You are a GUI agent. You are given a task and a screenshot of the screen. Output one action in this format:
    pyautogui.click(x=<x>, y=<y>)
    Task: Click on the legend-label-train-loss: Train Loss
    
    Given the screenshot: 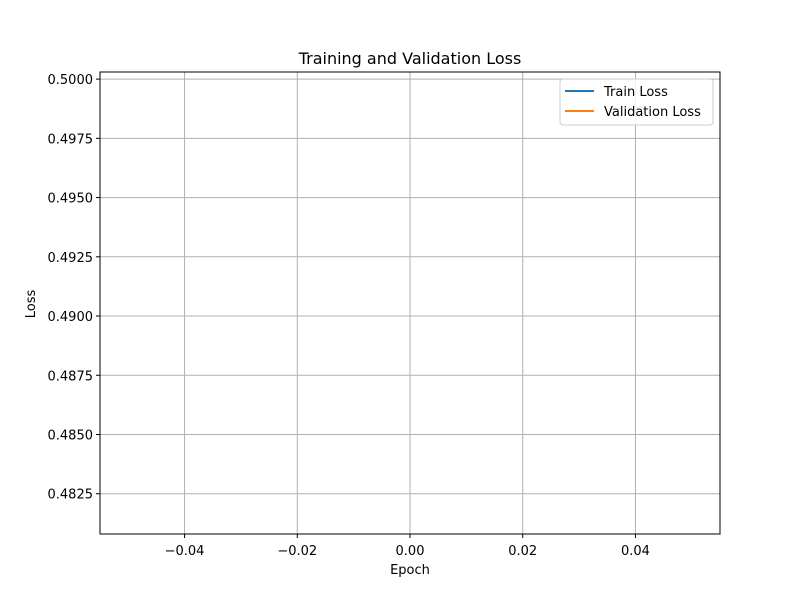 What is the action you would take?
    pyautogui.click(x=635, y=92)
    